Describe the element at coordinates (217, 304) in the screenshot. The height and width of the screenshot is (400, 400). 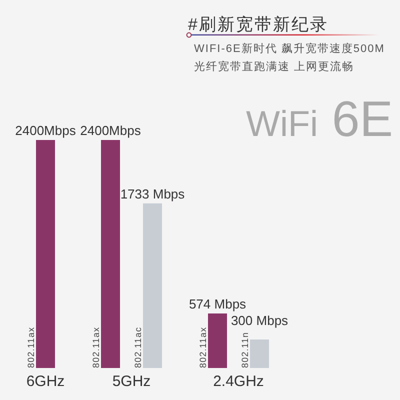
I see `data-label: 574 Mbps` at that location.